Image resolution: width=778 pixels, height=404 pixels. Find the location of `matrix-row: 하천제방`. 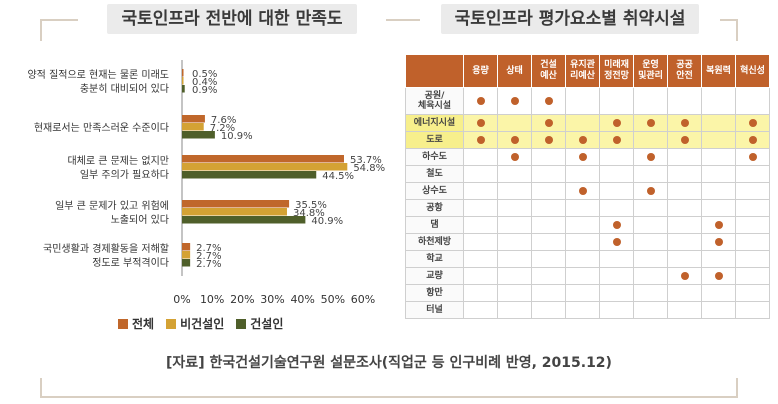

matrix-row: 하천제방 is located at coordinates (587, 242).